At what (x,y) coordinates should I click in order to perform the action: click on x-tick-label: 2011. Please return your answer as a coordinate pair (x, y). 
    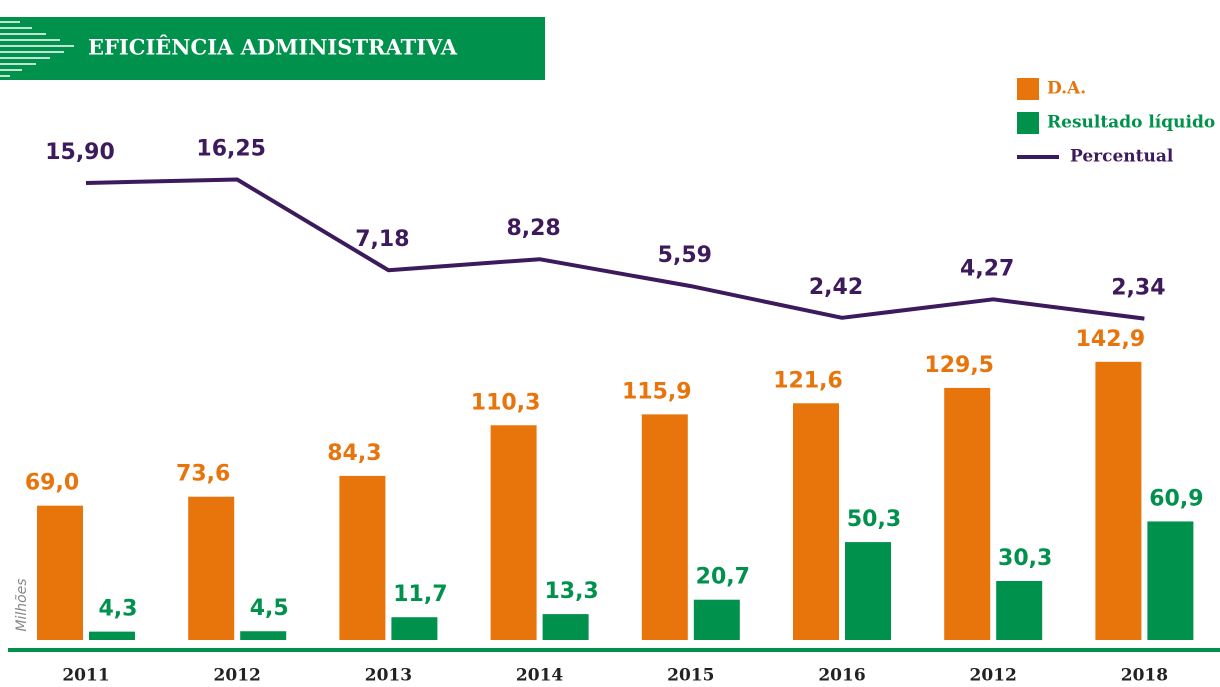
    Looking at the image, I should click on (85, 676).